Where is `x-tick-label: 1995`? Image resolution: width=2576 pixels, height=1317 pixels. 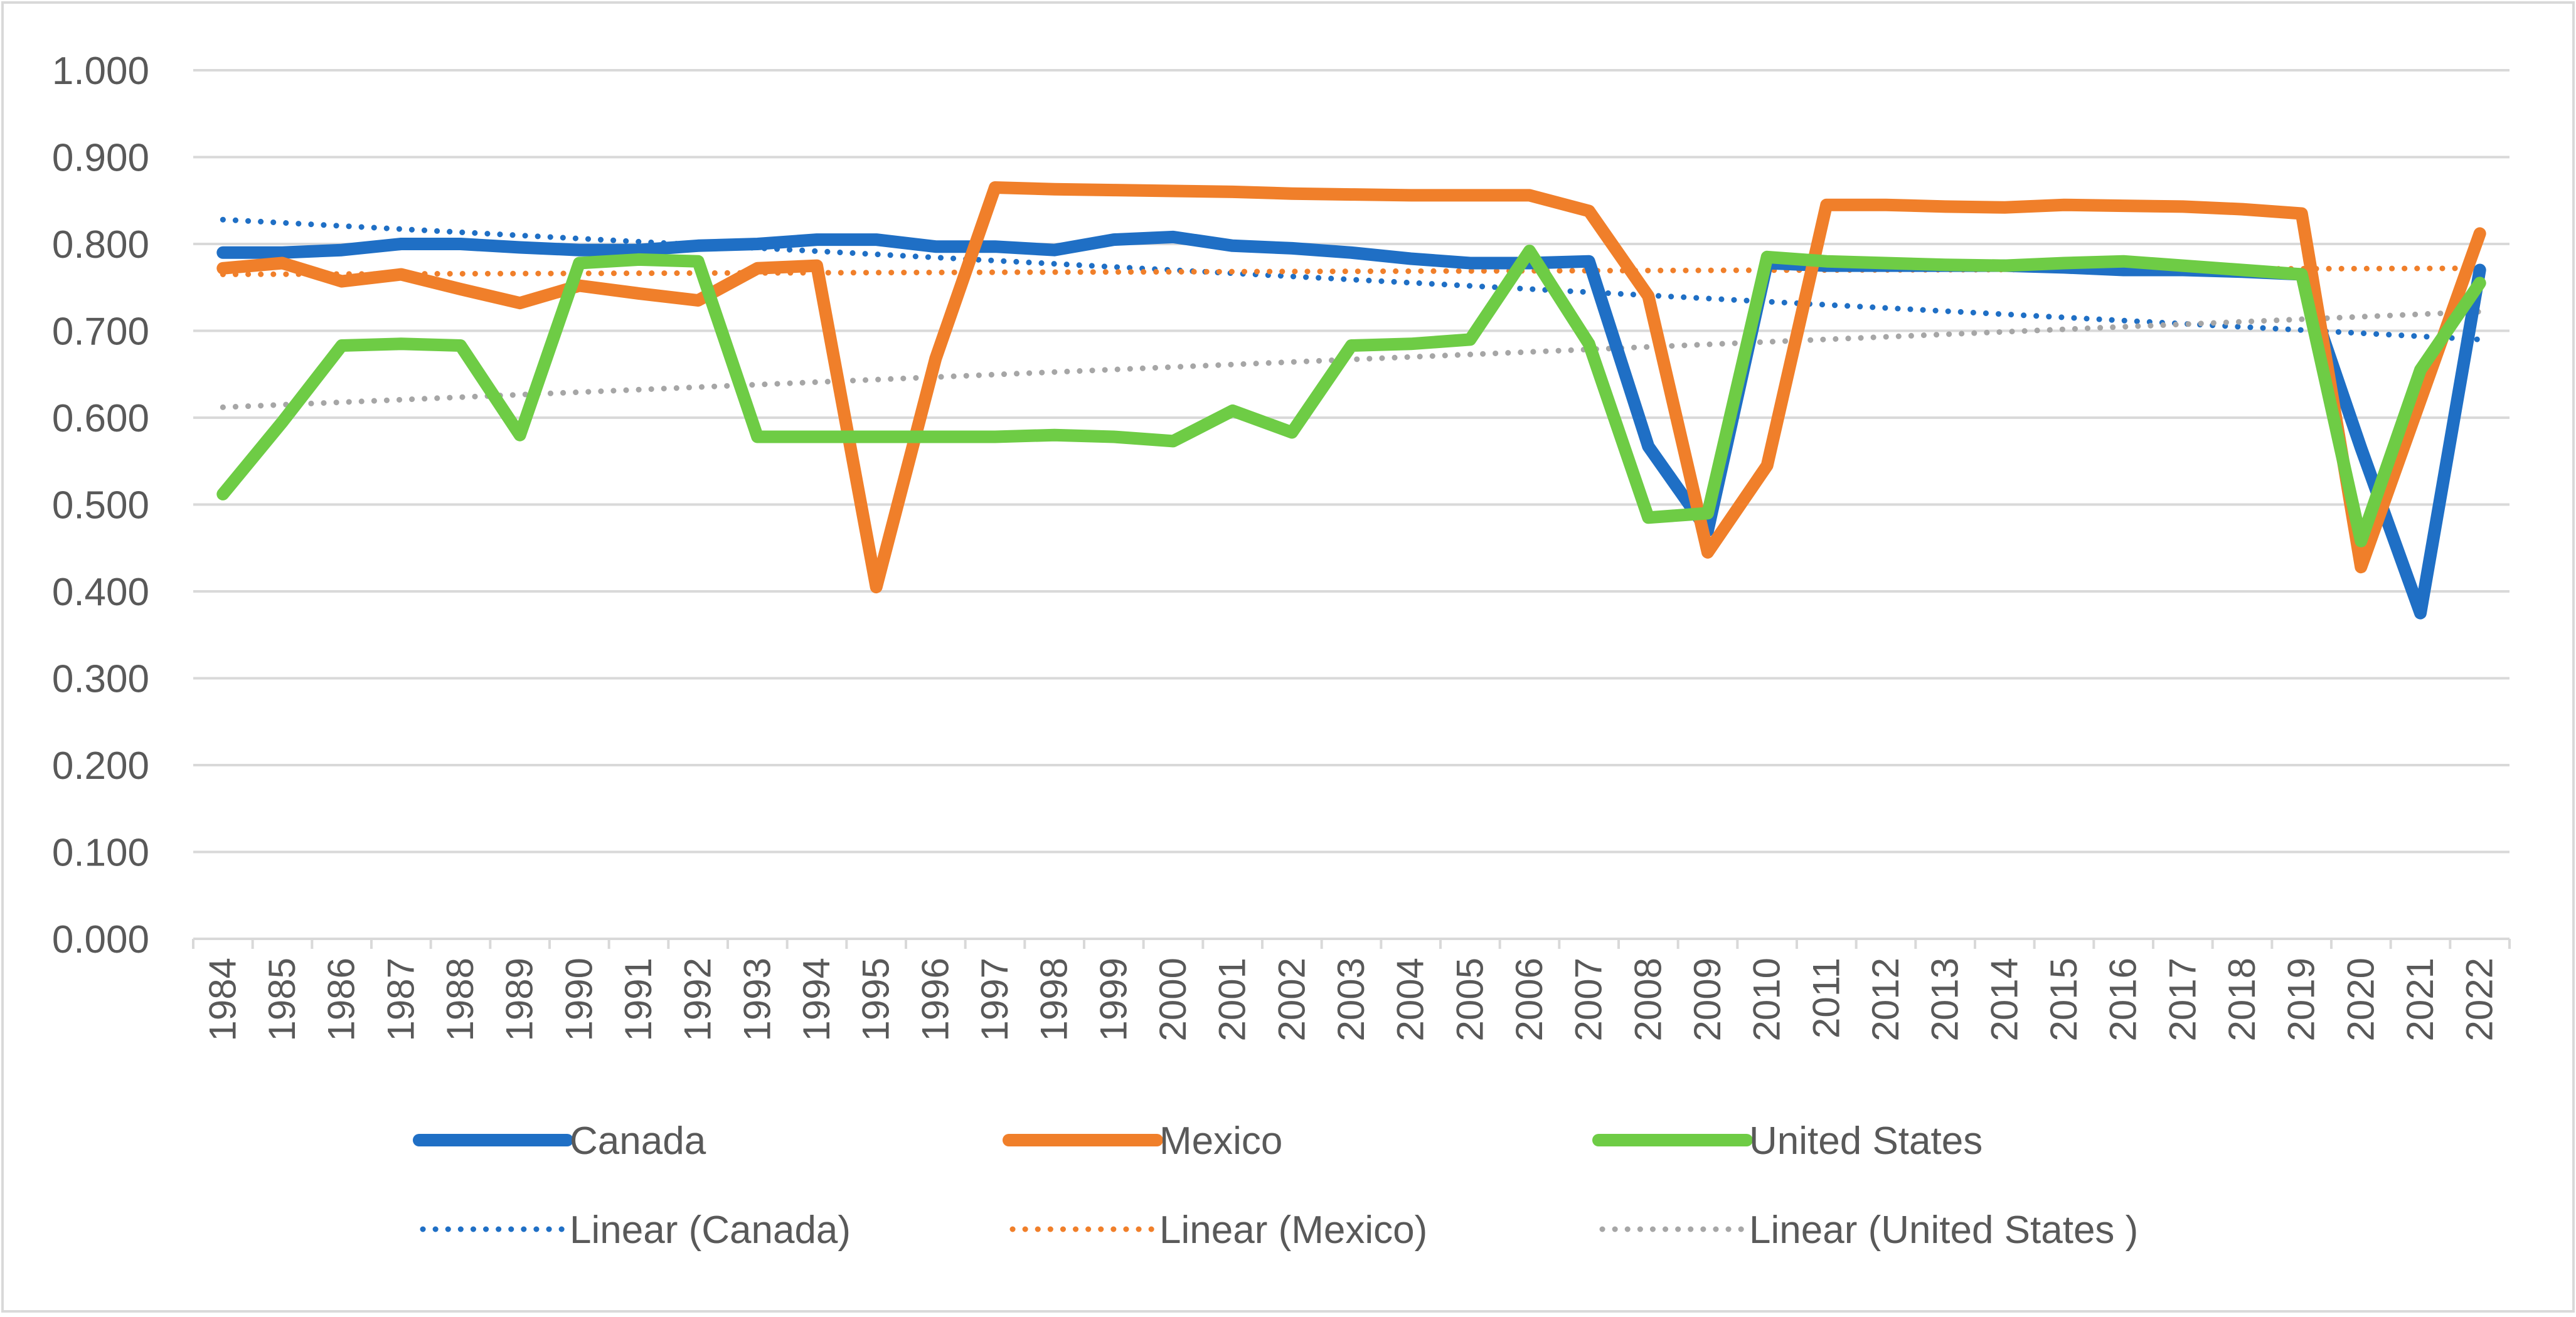
x-tick-label: 1995 is located at coordinates (876, 999).